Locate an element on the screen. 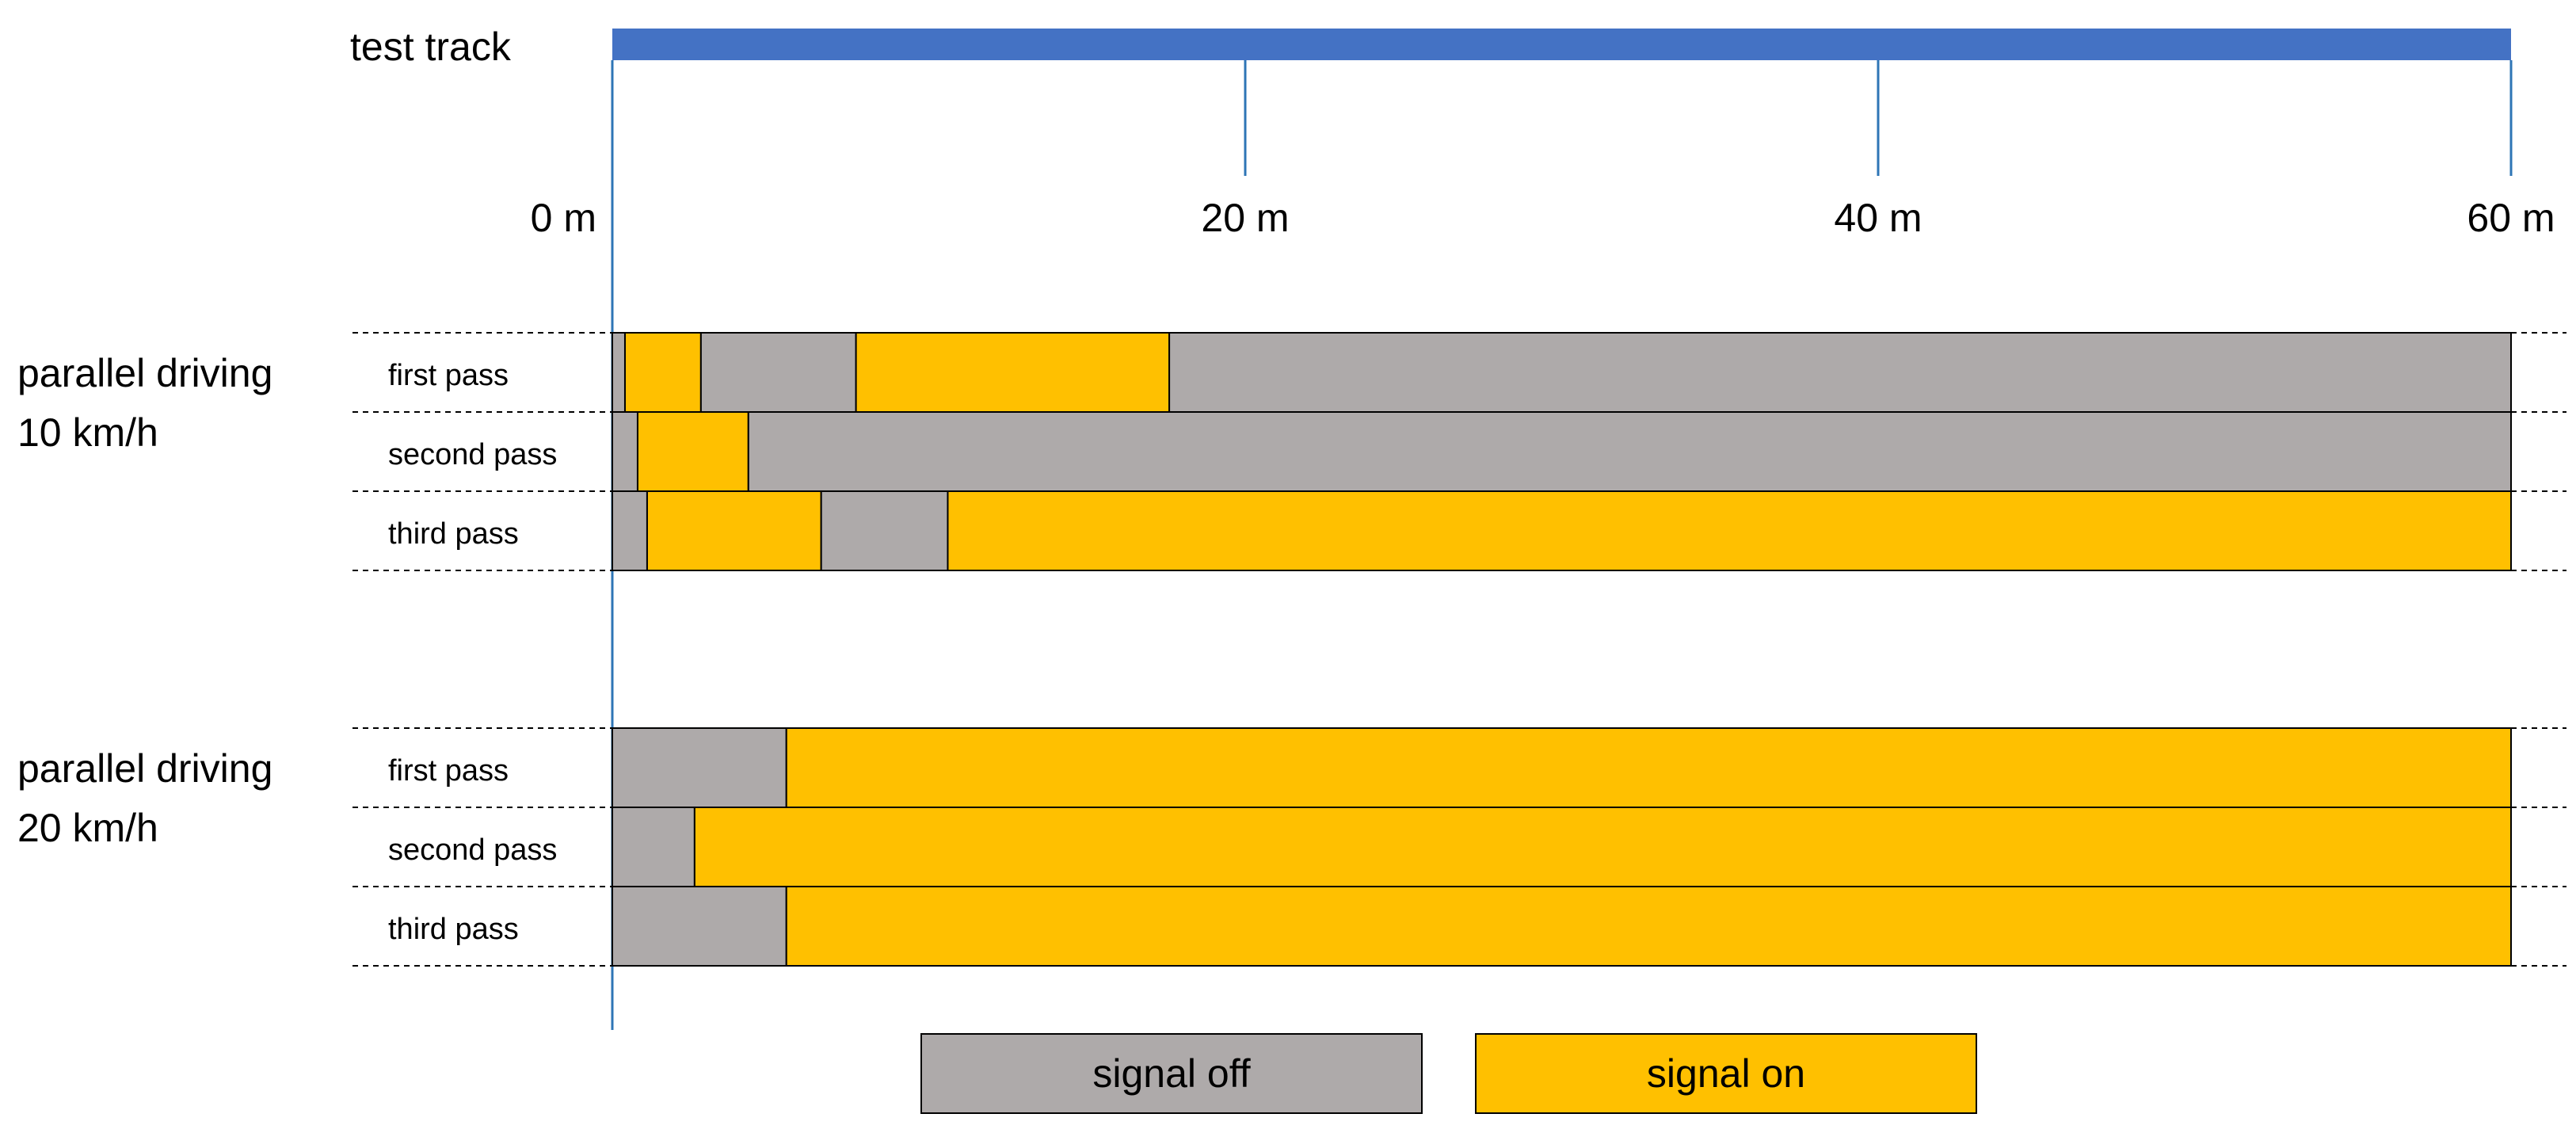 The height and width of the screenshot is (1129, 2576). pass-label-1-1: second pass is located at coordinates (473, 850).